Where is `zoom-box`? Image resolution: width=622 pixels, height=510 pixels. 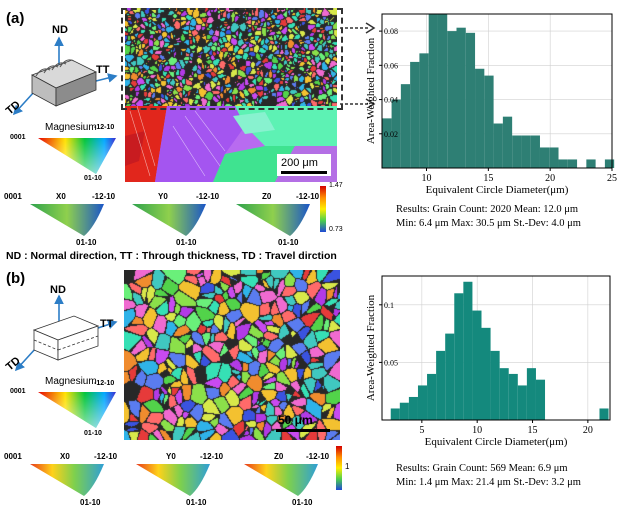 zoom-box is located at coordinates (232, 59).